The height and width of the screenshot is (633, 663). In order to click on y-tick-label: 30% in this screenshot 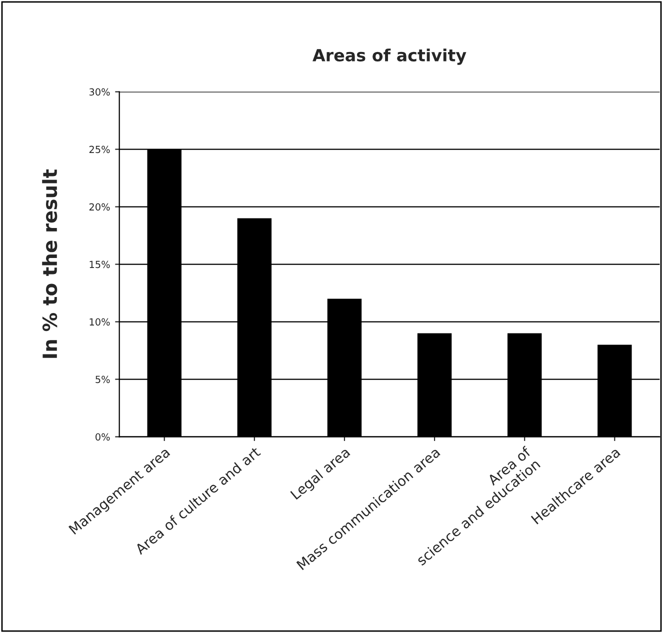, I will do `click(99, 92)`.